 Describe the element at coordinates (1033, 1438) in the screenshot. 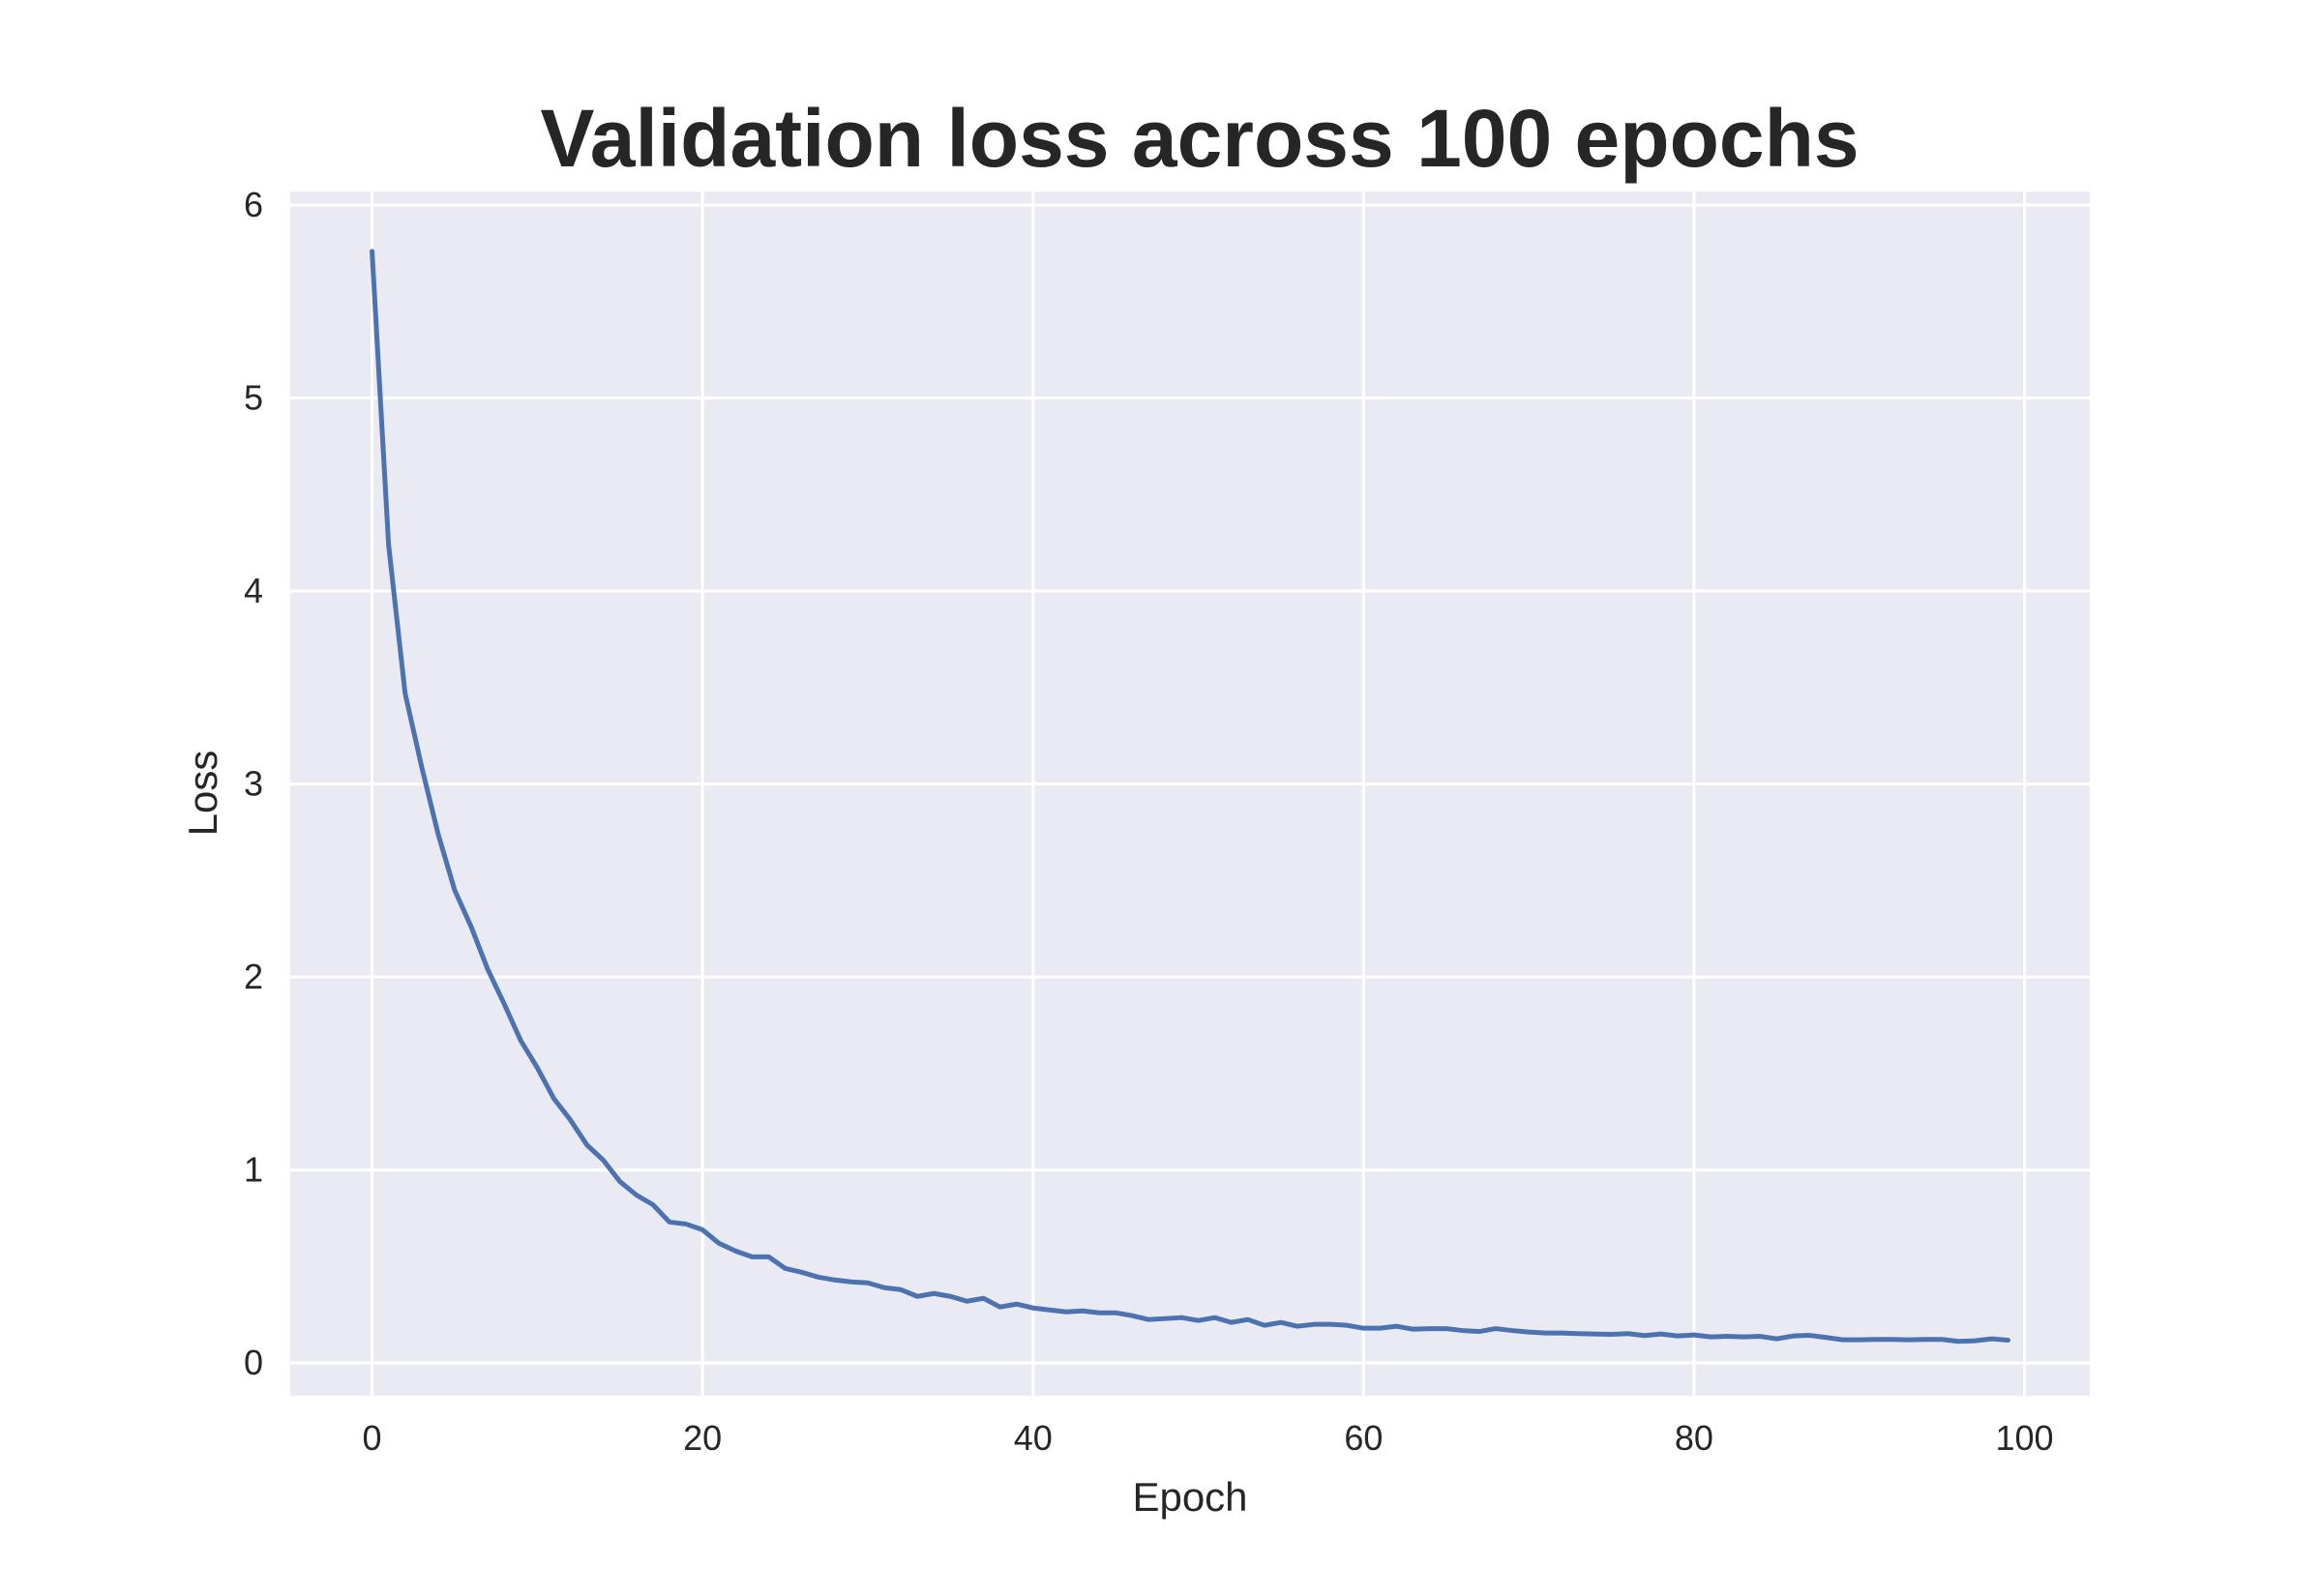

I see `x-tick-label: 40` at that location.